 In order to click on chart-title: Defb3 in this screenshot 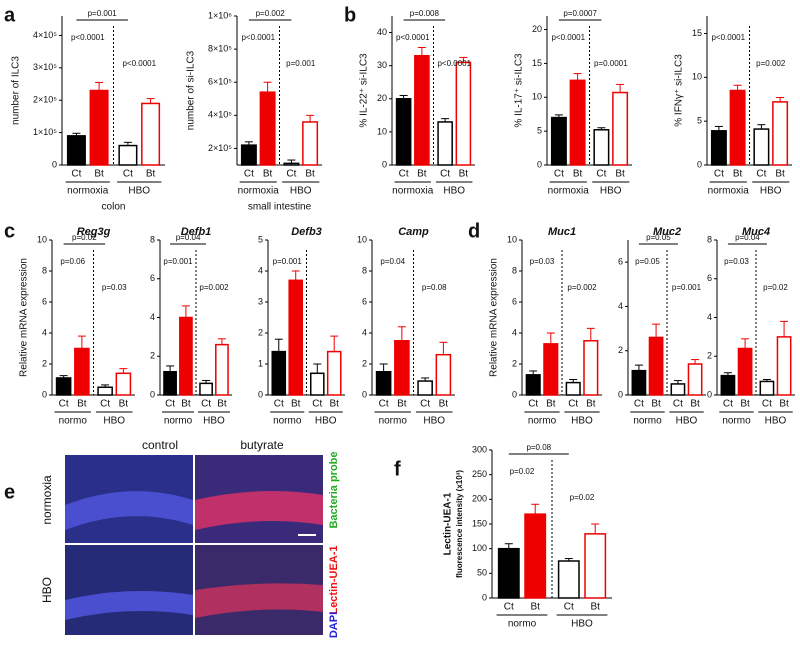, I will do `click(306, 232)`.